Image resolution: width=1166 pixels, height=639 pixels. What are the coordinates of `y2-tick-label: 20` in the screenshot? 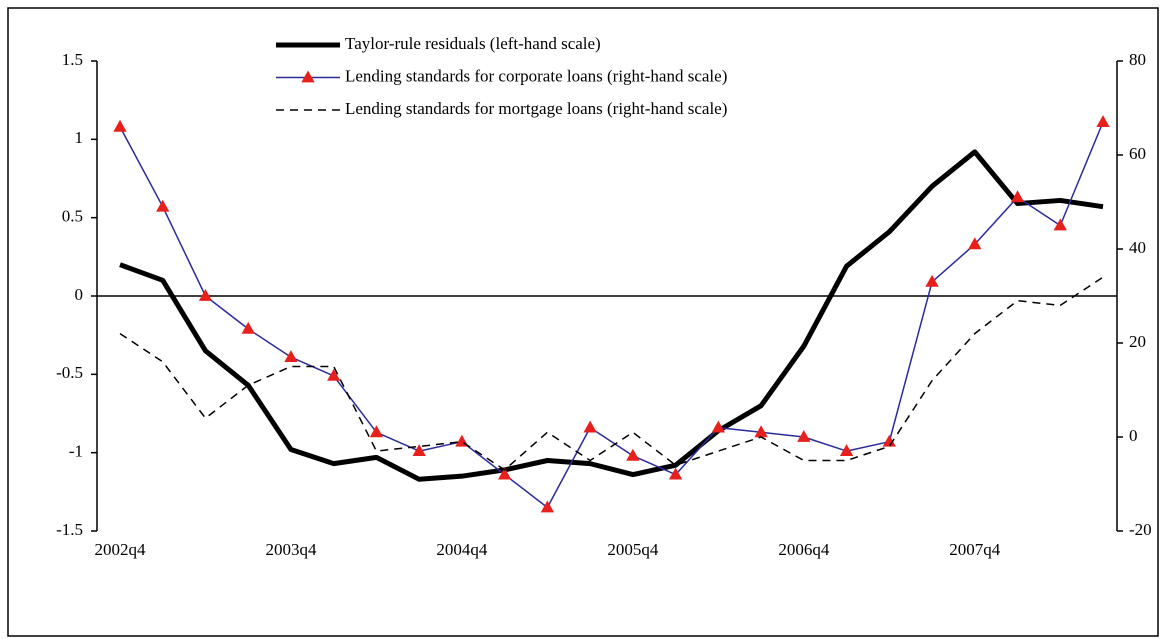 It's located at (1137, 341).